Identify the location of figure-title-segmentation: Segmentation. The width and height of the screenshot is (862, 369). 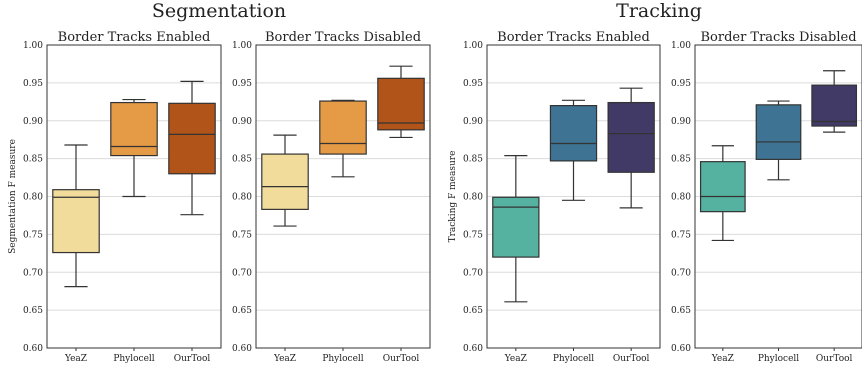
(219, 11).